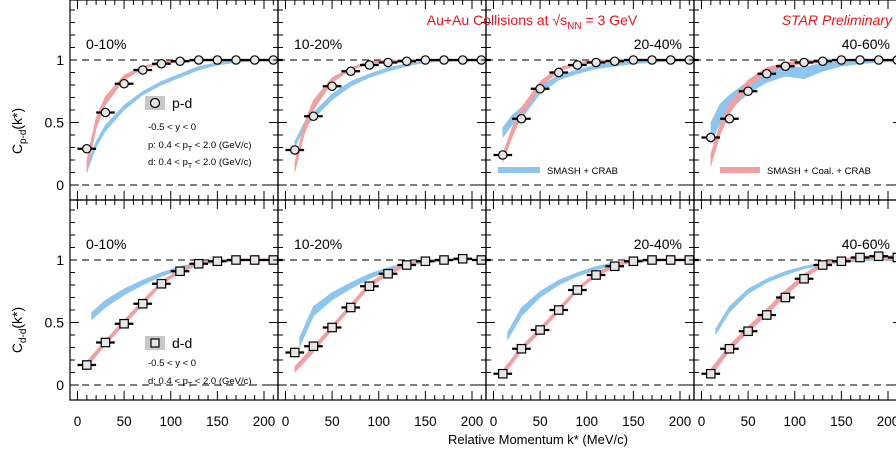  I want to click on centrality-label: 20-40%, so click(658, 244).